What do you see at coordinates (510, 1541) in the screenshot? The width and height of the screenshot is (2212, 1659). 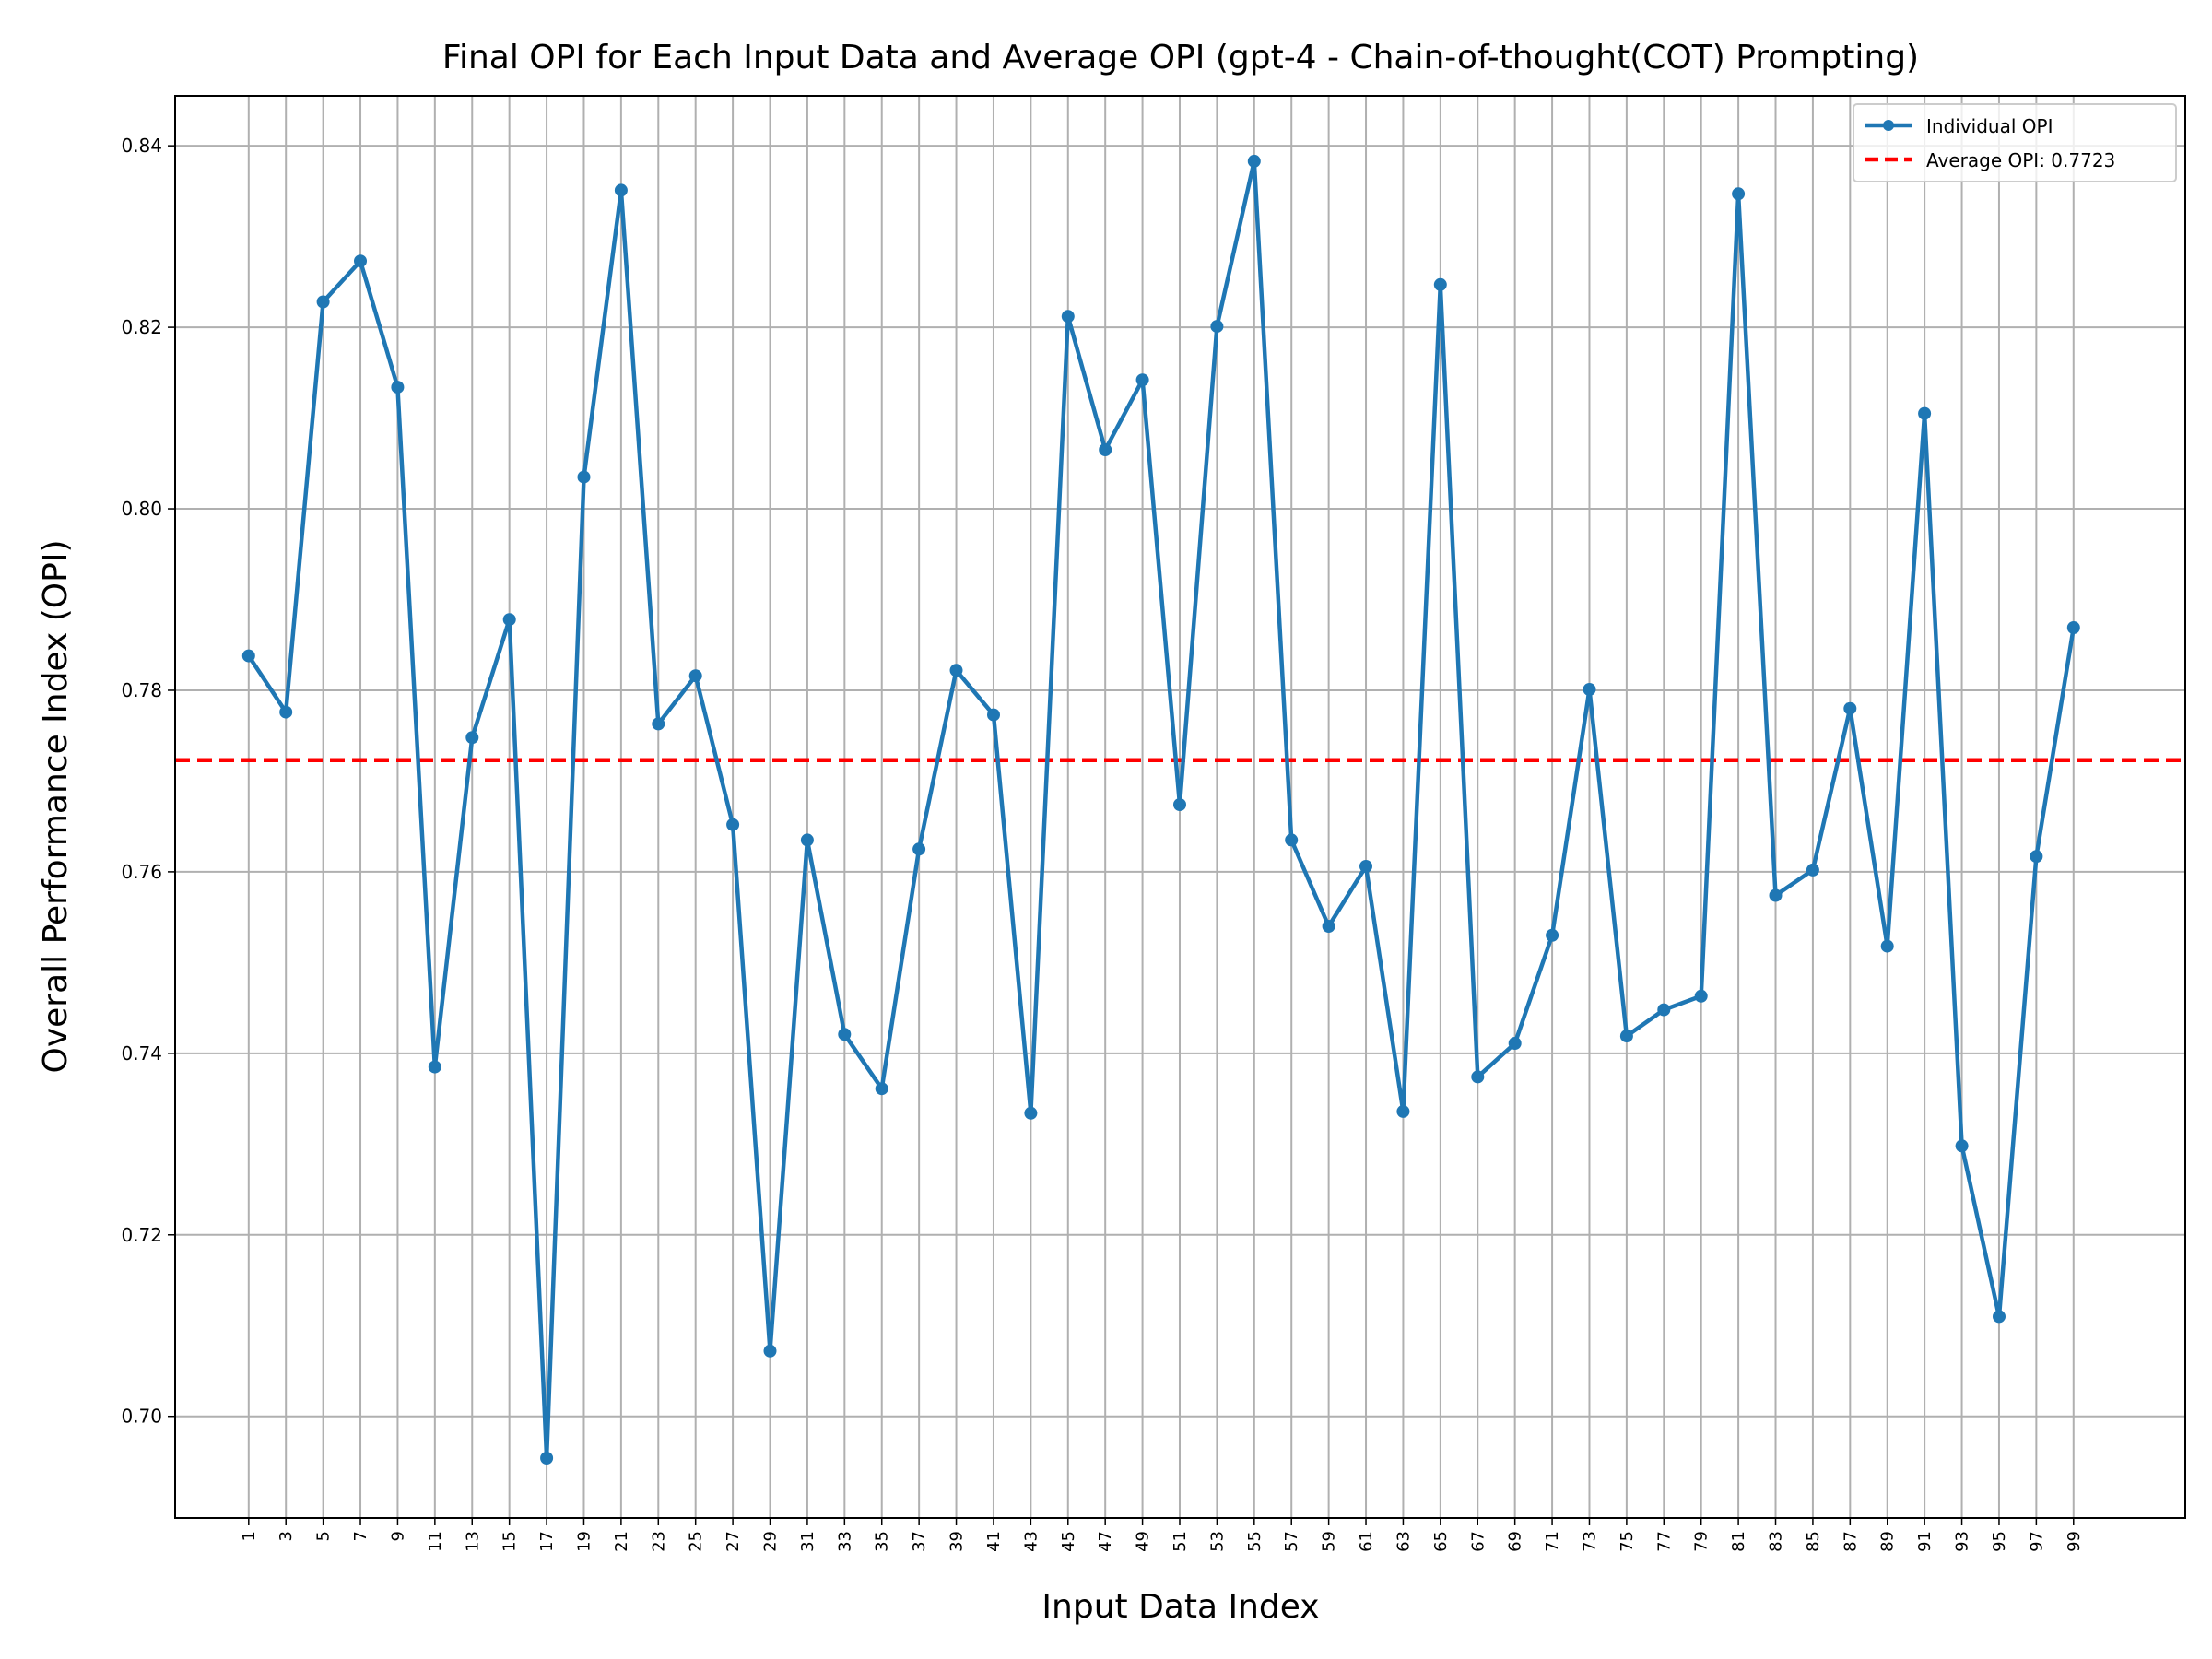 I see `x-tick-label: 15` at bounding box center [510, 1541].